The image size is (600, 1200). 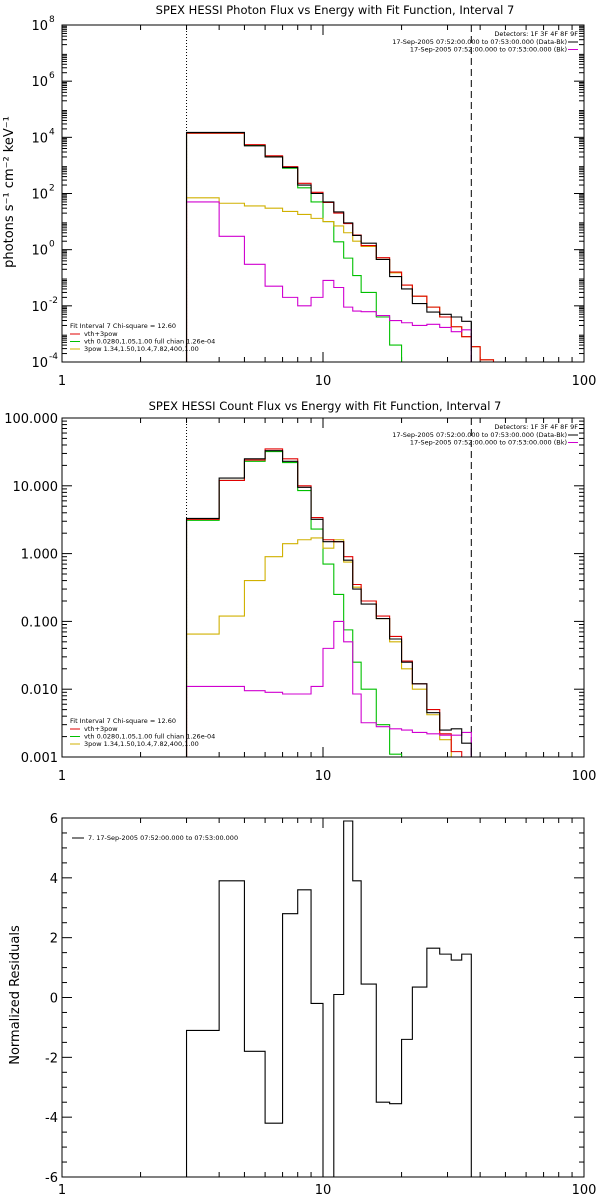 I want to click on y-tick-exponent: 2, so click(x=52, y=189).